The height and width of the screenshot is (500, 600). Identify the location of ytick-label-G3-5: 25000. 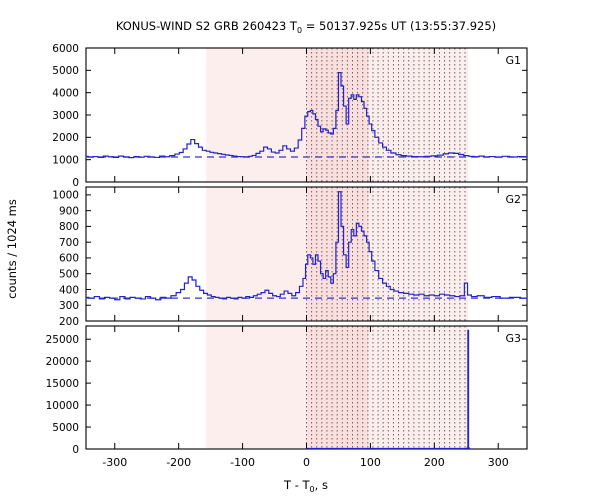
(62, 340).